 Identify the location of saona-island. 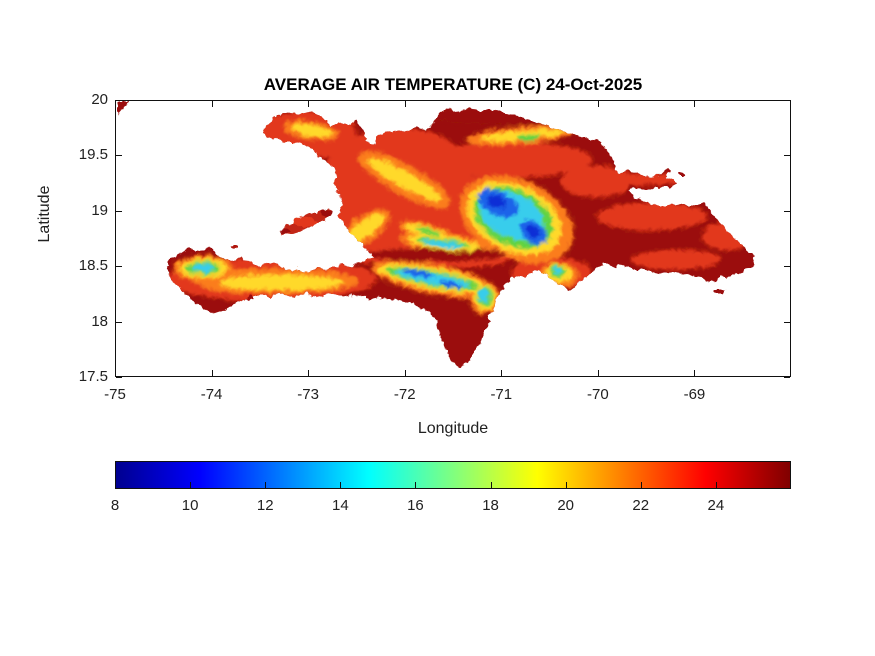
(717, 290).